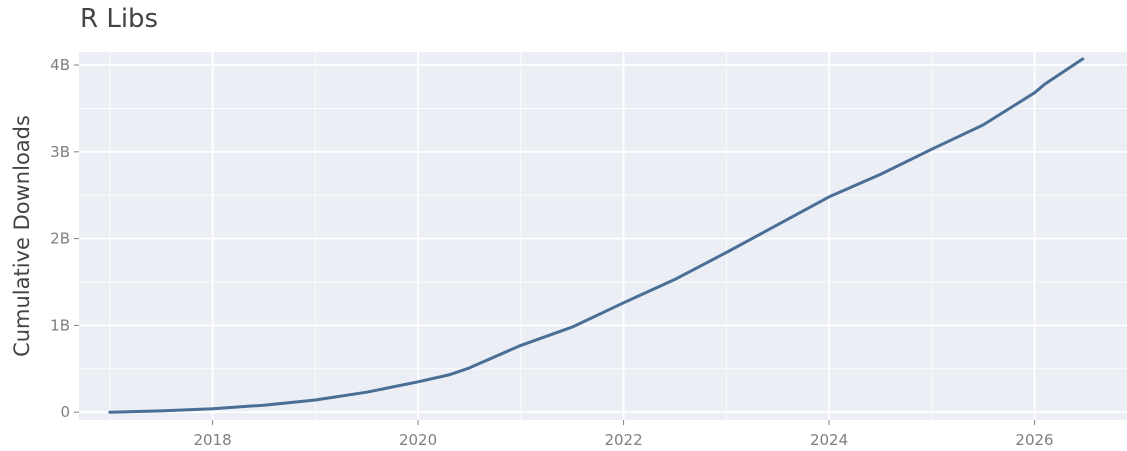 This screenshot has height=451, width=1127. I want to click on y-tick-label: 2B, so click(60, 239).